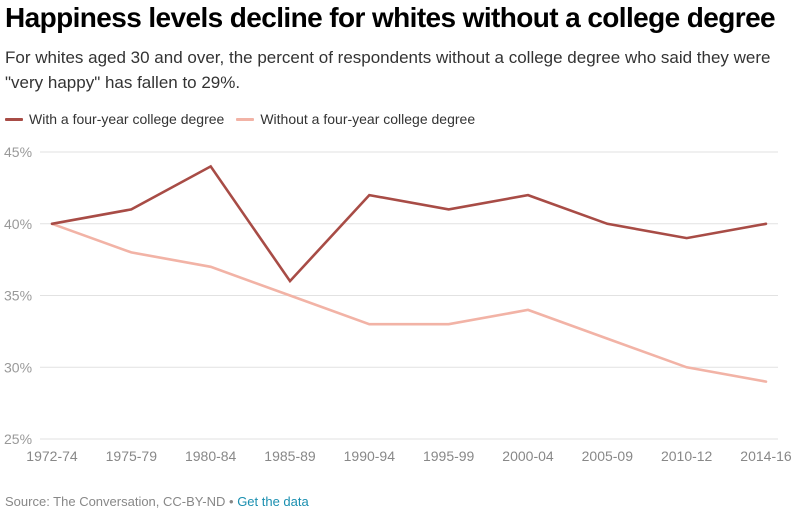  Describe the element at coordinates (52, 456) in the screenshot. I see `x-tick-label: 1972-74` at that location.